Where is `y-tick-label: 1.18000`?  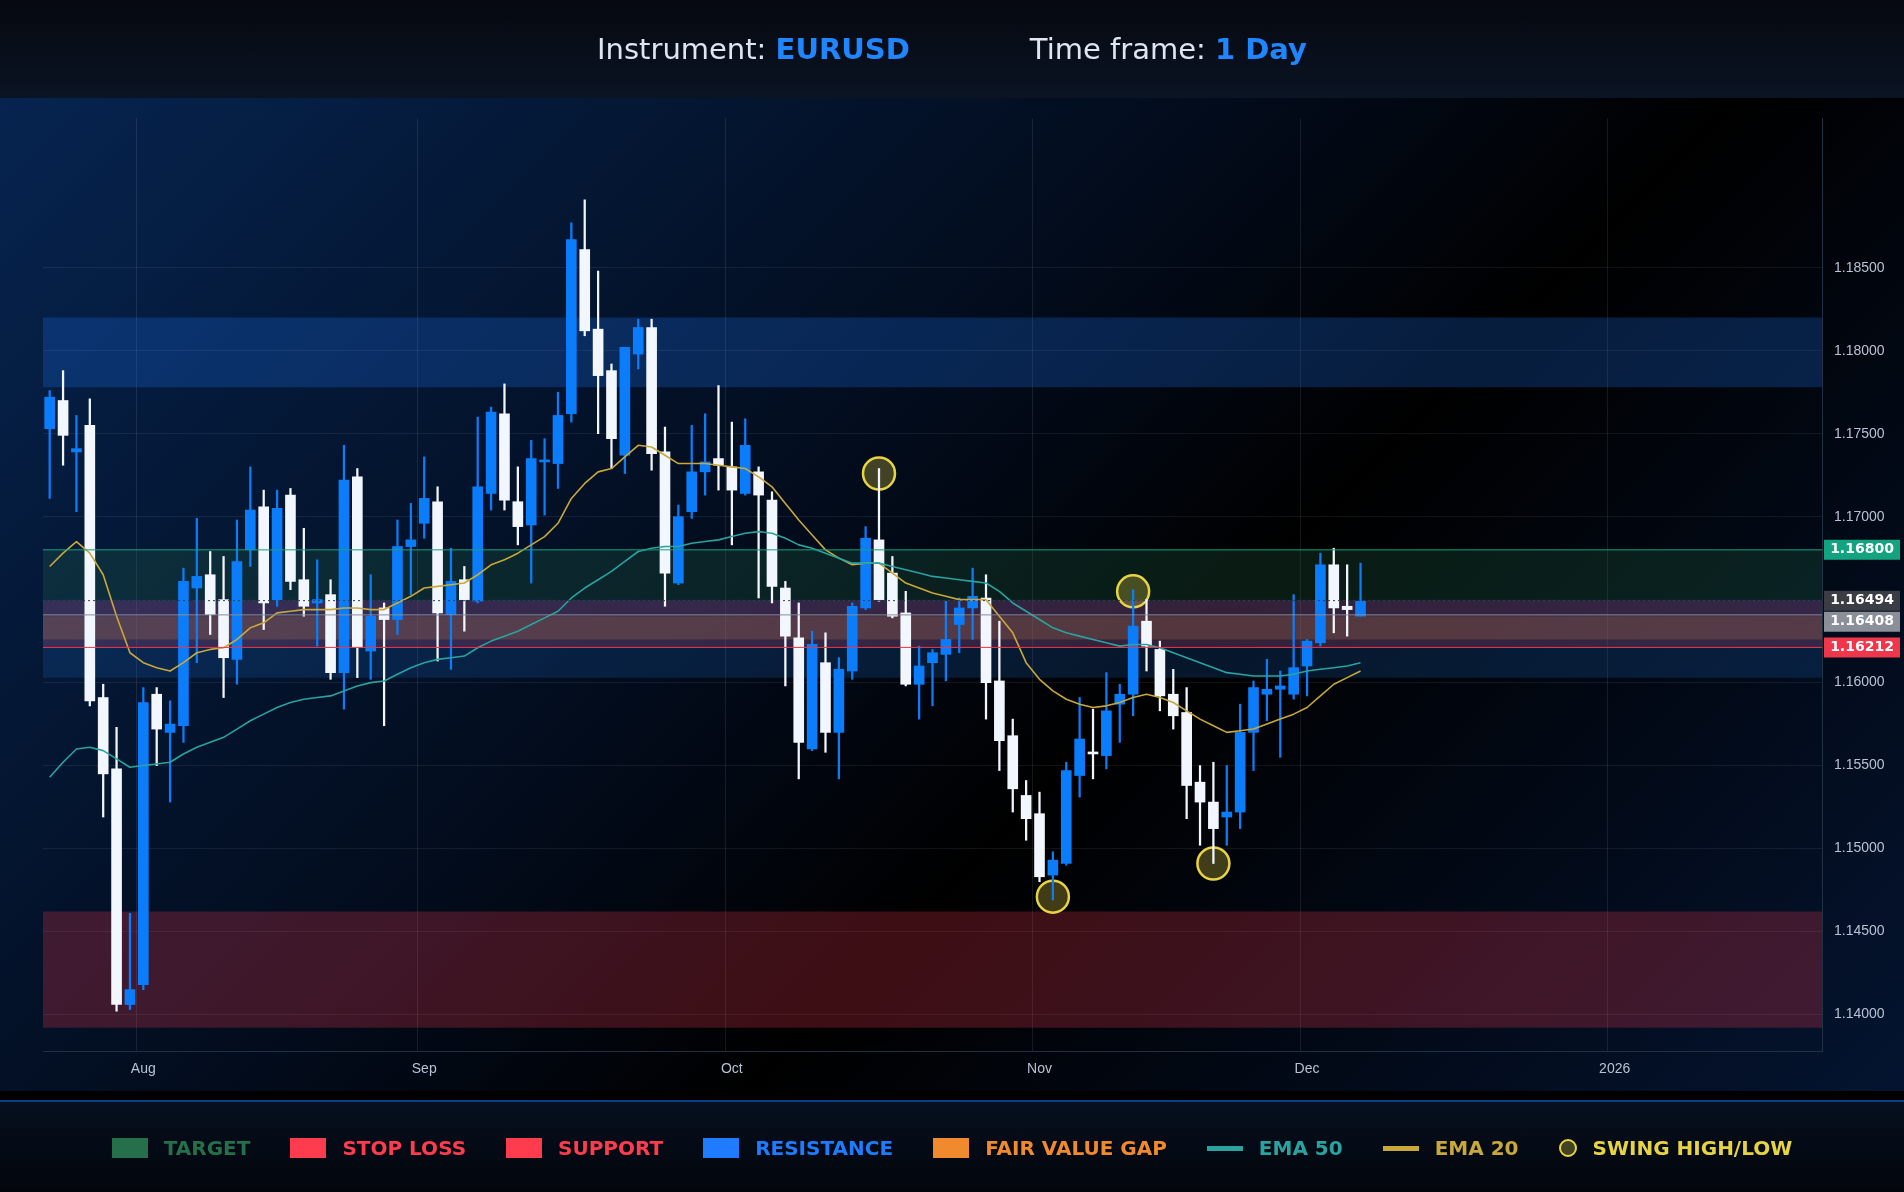
y-tick-label: 1.18000 is located at coordinates (1859, 349).